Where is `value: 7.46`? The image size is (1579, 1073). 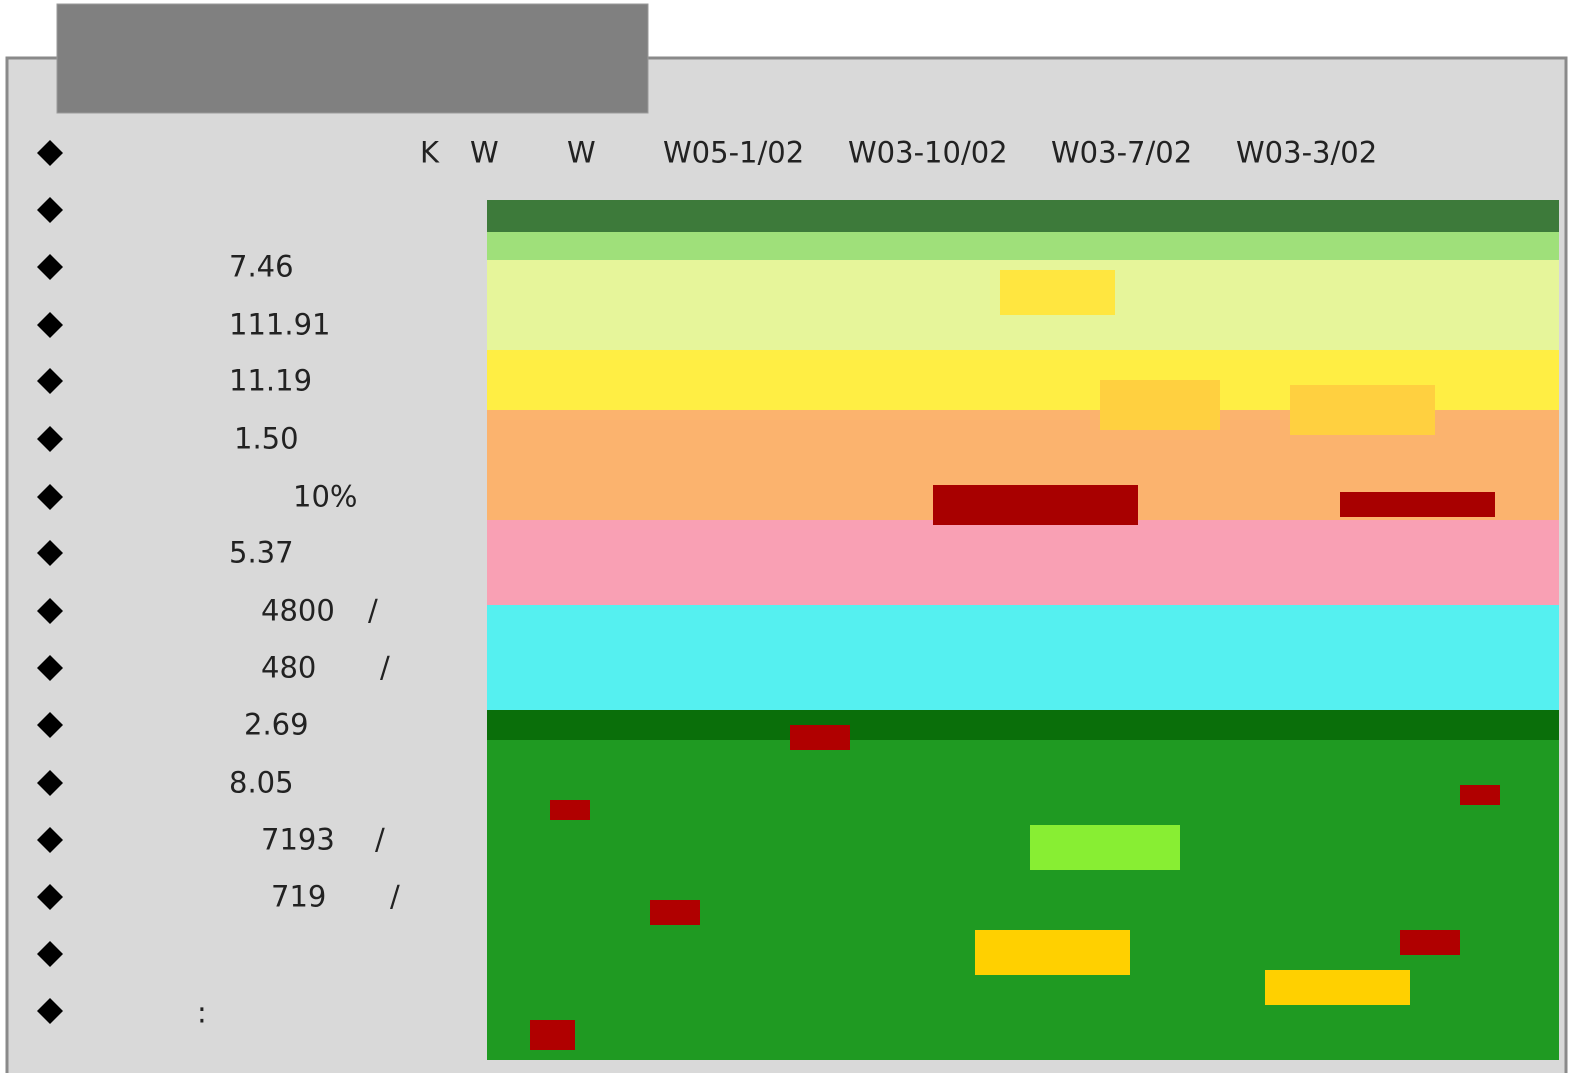
value: 7.46 is located at coordinates (261, 266).